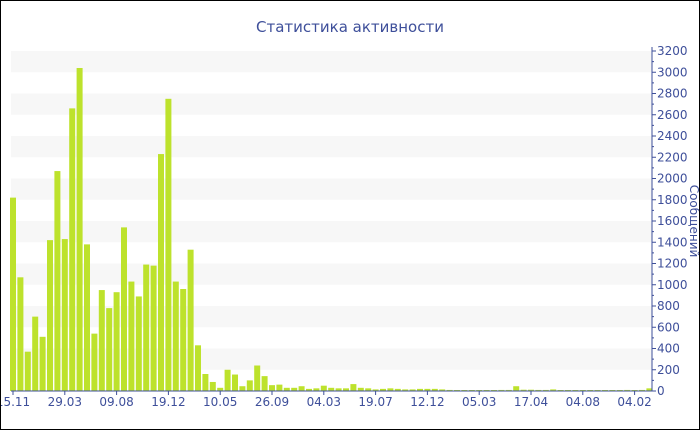 The image size is (700, 430). Describe the element at coordinates (116, 402) in the screenshot. I see `x-tick-label: 09.08` at that location.